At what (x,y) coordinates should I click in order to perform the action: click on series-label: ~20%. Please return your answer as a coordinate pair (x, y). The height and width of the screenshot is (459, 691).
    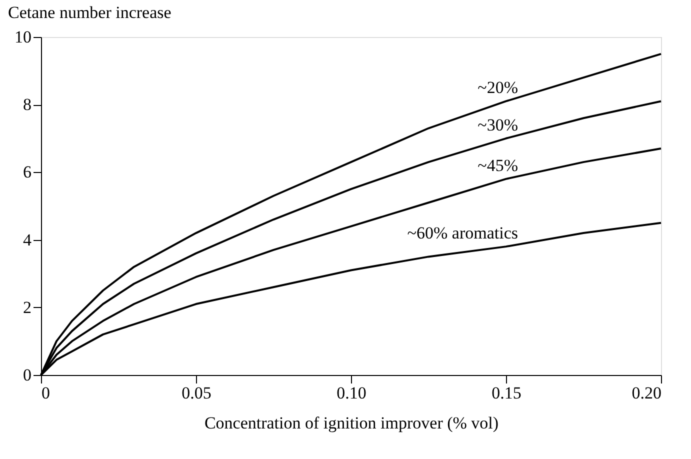
    Looking at the image, I should click on (498, 88).